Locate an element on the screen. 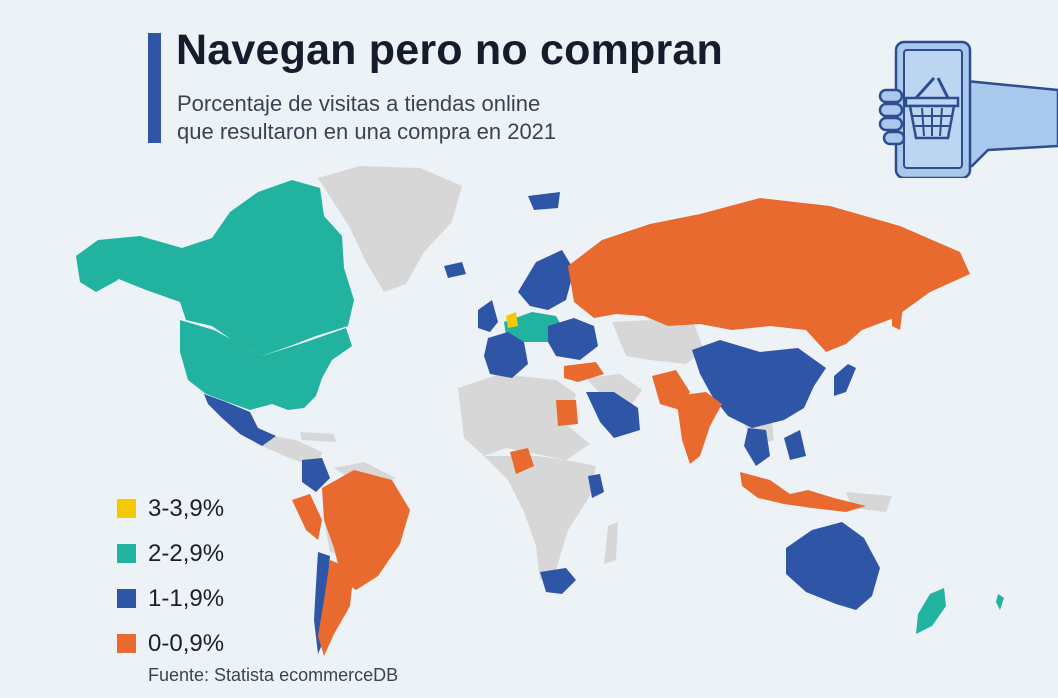 The image size is (1058, 698). legend-item-3: 3-3,9% is located at coordinates (170, 508).